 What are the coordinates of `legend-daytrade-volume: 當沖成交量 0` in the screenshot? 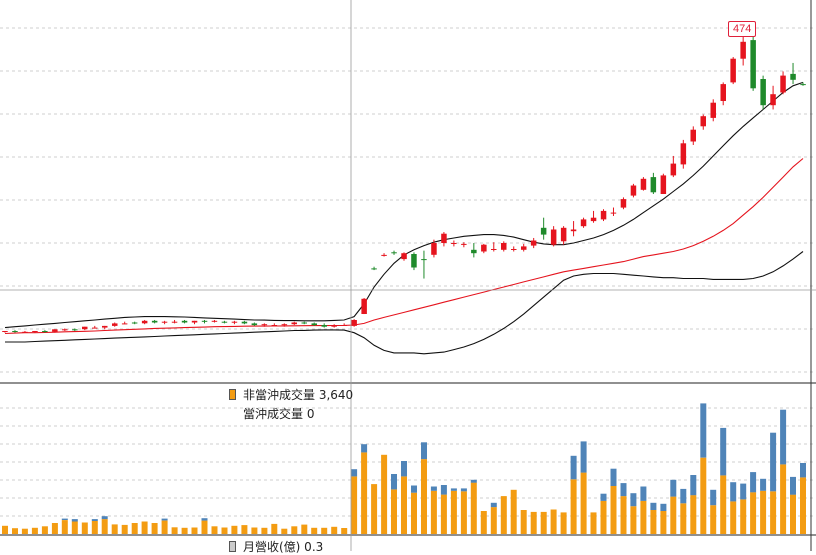 It's located at (271, 413).